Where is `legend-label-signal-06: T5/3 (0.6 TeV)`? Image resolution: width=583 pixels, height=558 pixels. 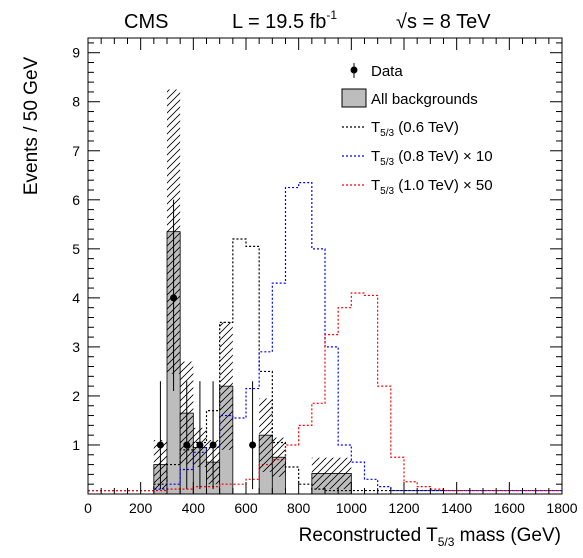
legend-label-signal-06: T5/3 (0.6 TeV) is located at coordinates (415, 129).